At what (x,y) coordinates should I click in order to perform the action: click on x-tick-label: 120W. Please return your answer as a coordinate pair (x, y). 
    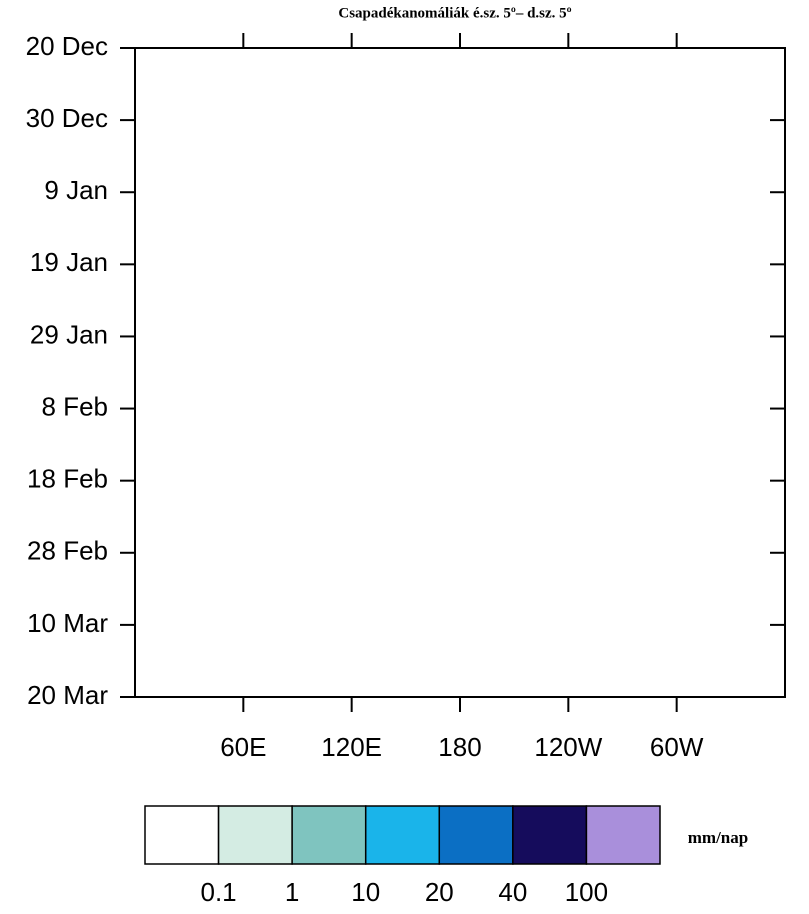
    Looking at the image, I should click on (568, 747).